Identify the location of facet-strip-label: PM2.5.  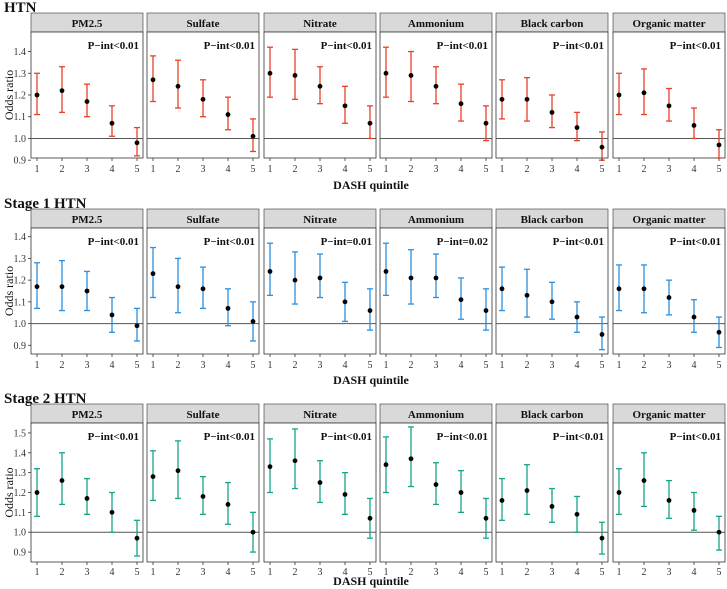
(87, 24).